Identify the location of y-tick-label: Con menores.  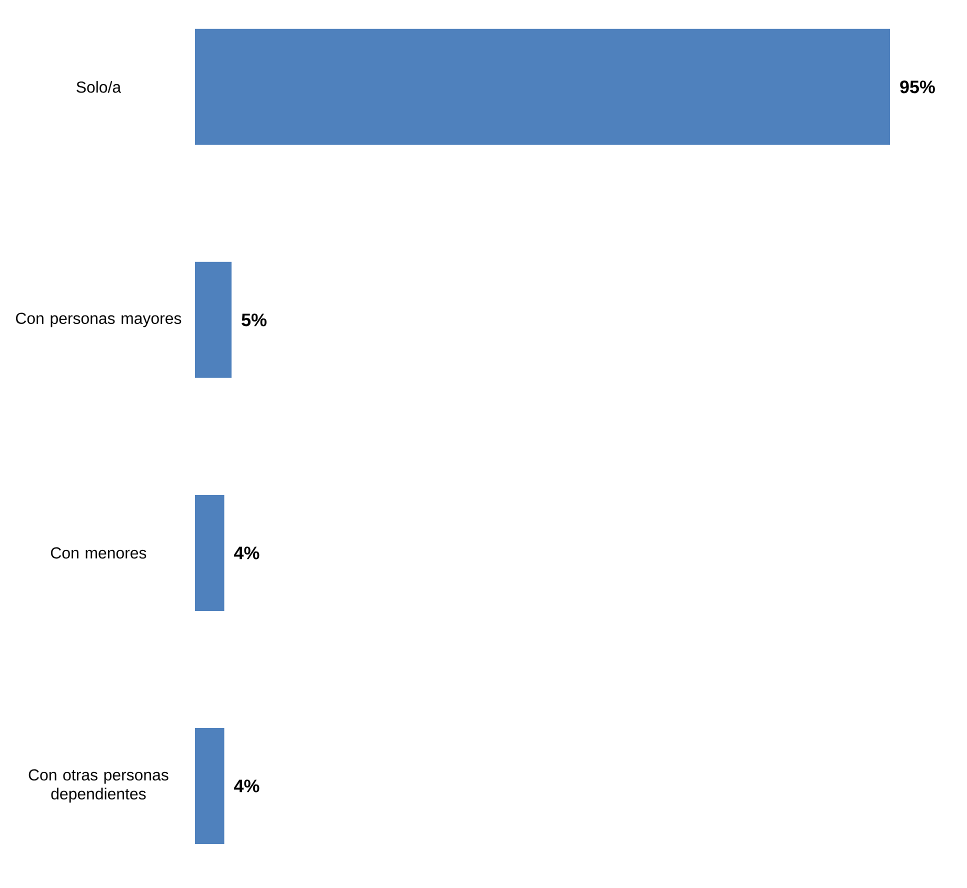
(98, 553).